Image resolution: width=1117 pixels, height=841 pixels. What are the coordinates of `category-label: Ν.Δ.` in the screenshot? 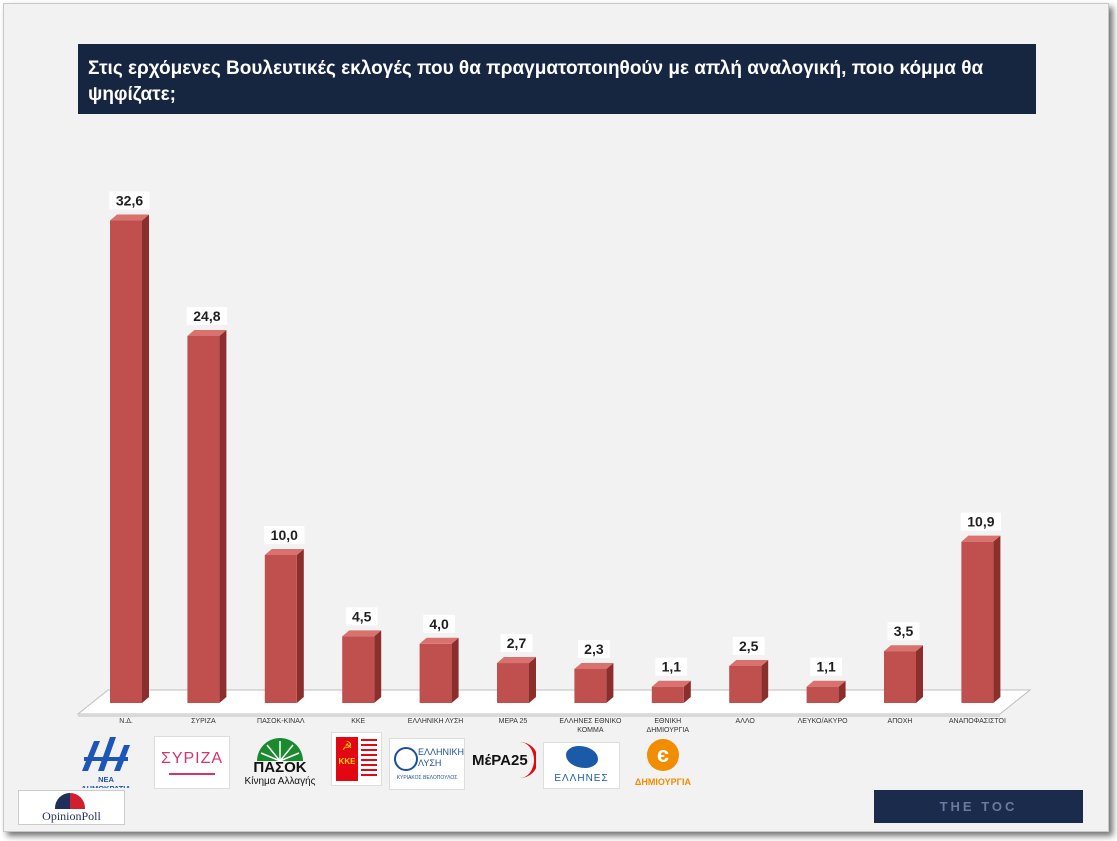 It's located at (126, 721).